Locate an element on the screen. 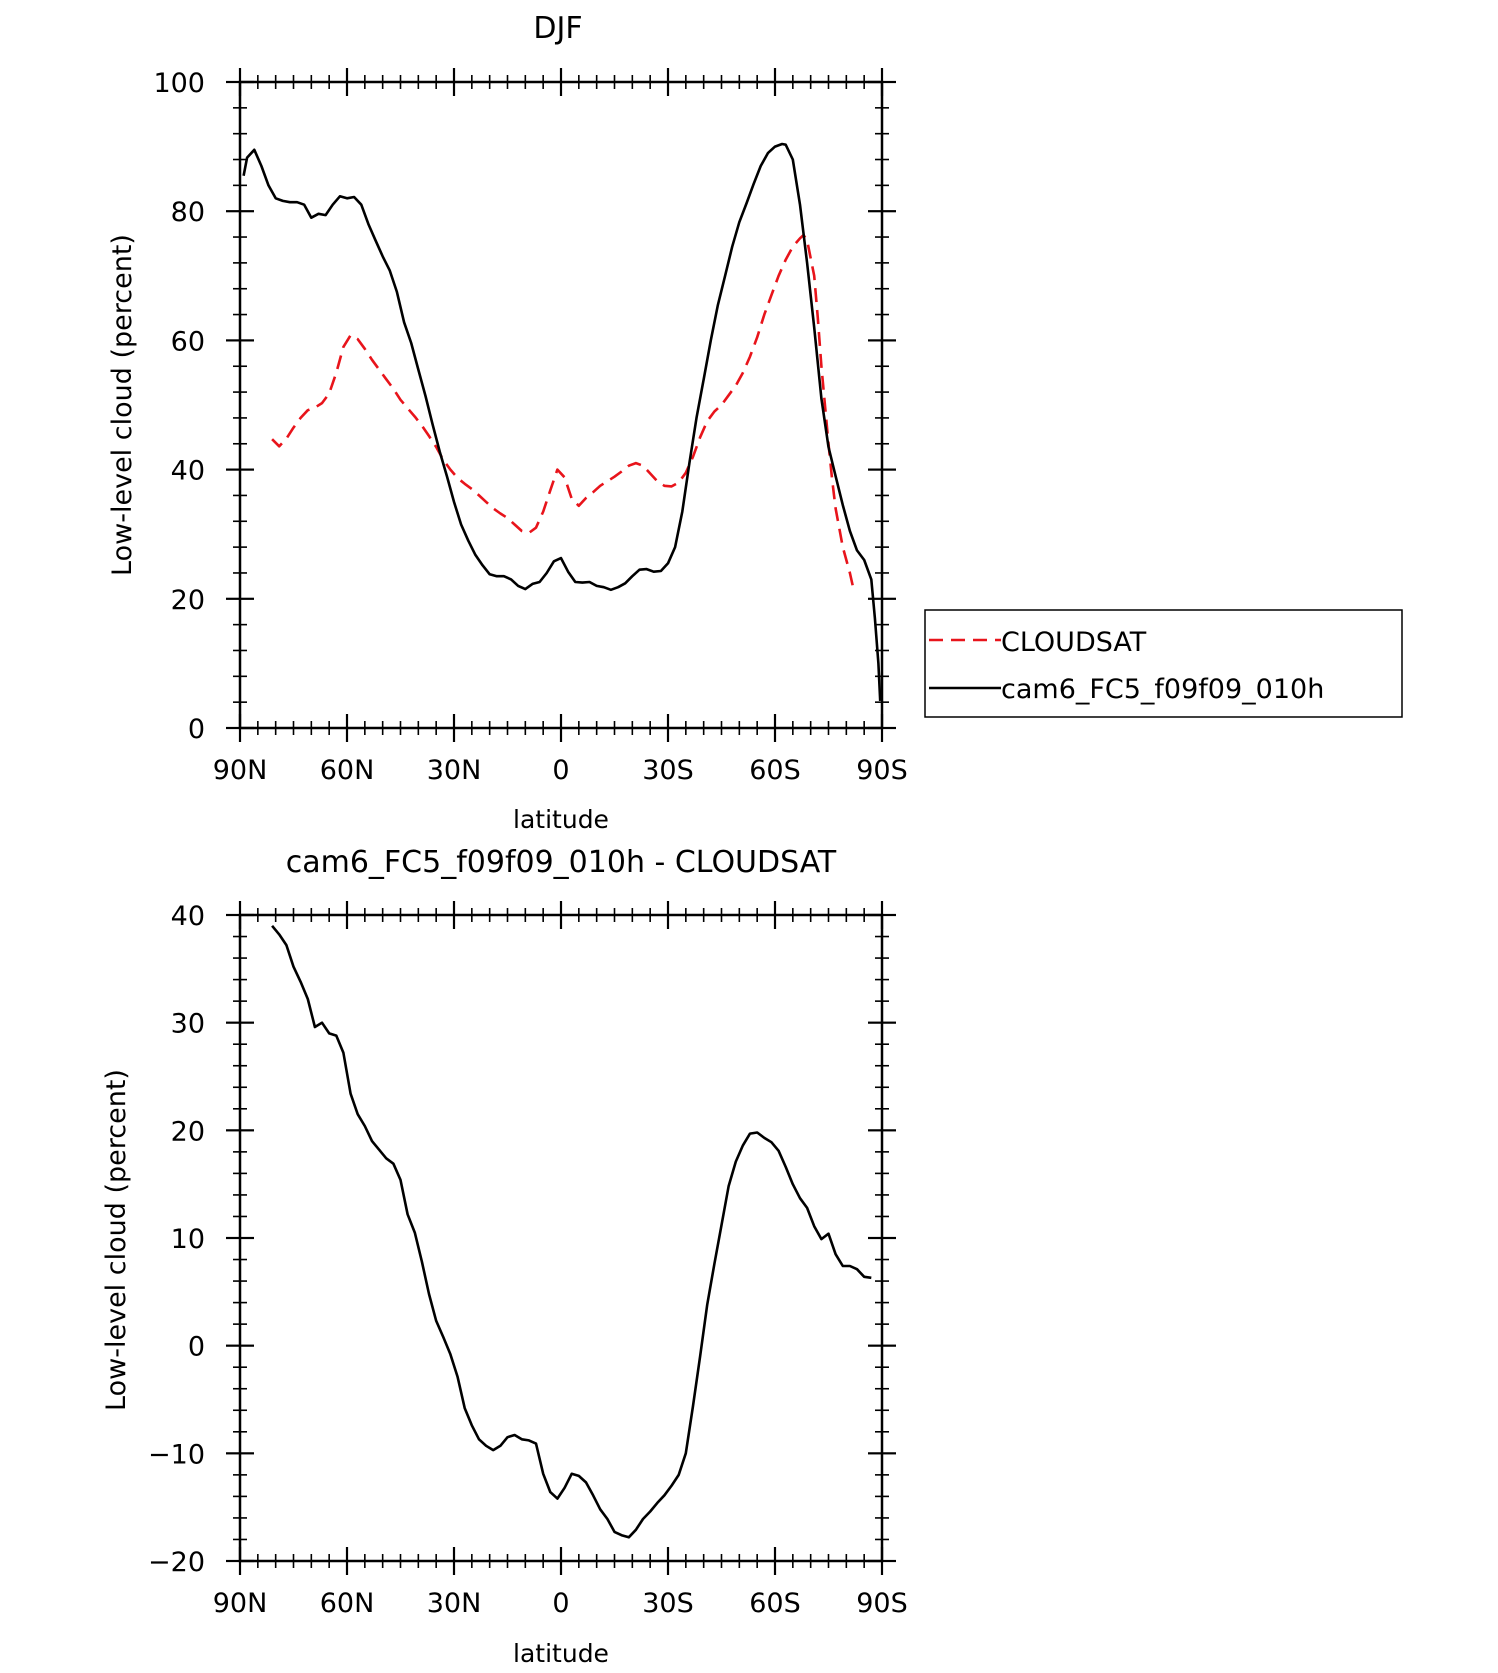 Image resolution: width=1498 pixels, height=1673 pixels. chart-bottom-series is located at coordinates (571, 1231).